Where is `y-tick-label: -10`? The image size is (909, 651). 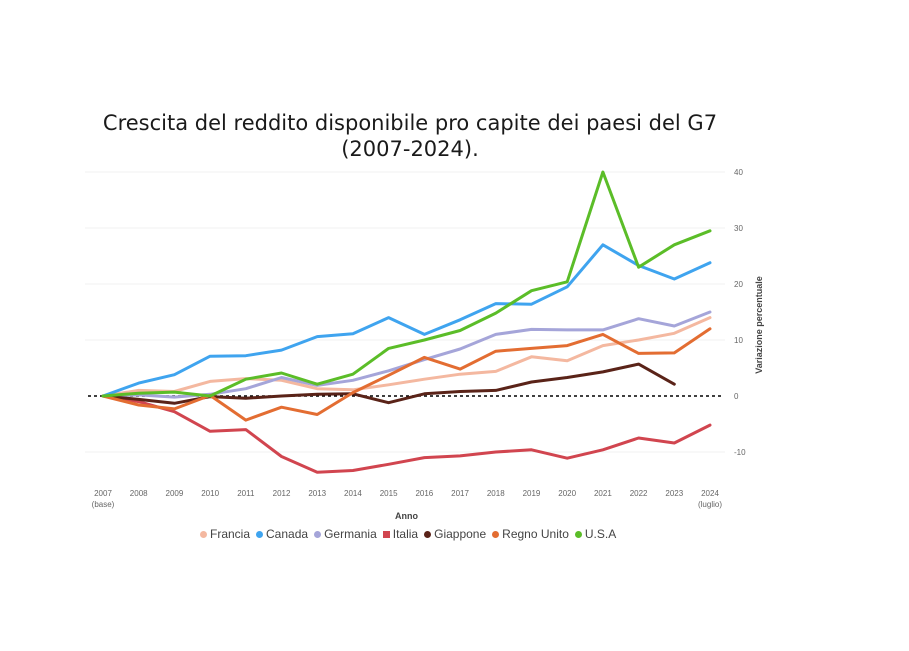
y-tick-label: -10 is located at coordinates (740, 452).